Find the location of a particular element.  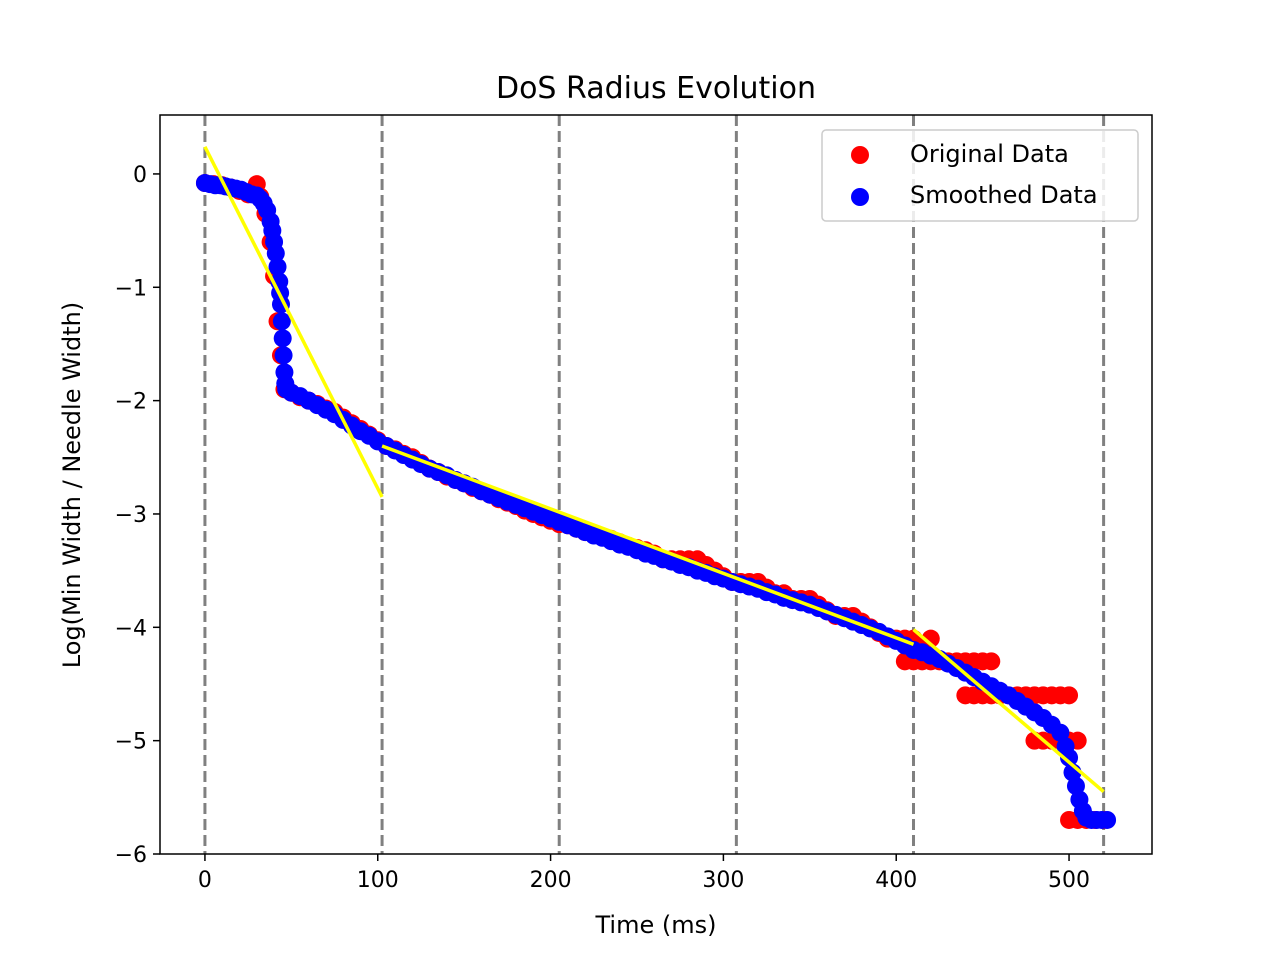

legend: Original Data Smoothed Data is located at coordinates (980, 175).